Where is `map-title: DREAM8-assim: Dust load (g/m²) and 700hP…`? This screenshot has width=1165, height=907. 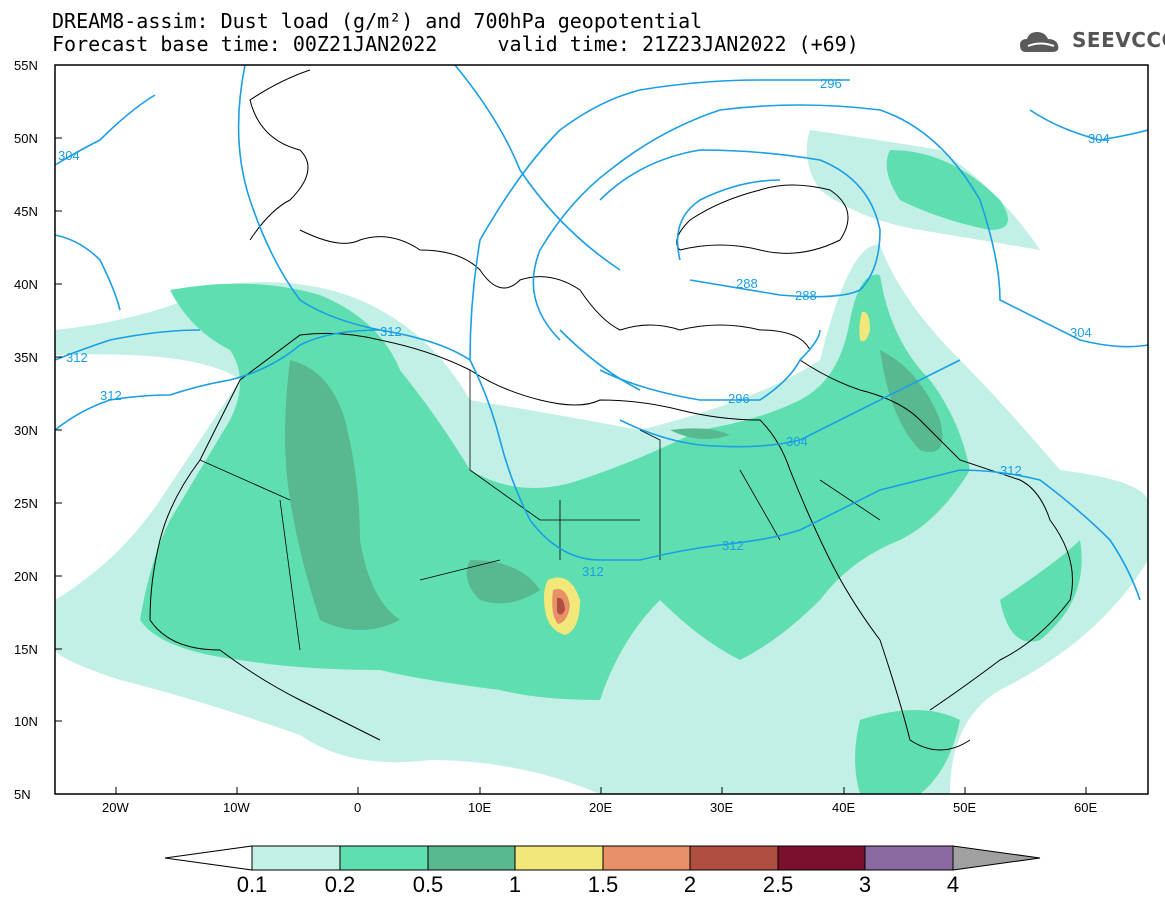
map-title: DREAM8-assim: Dust load (g/m²) and 700hP… is located at coordinates (377, 21).